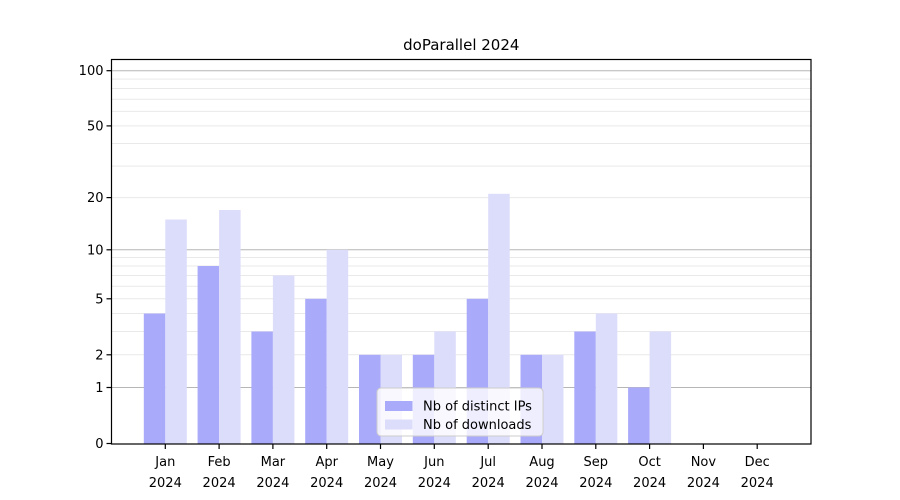  Describe the element at coordinates (208, 355) in the screenshot. I see `bar-distinct-ips-feb` at that location.